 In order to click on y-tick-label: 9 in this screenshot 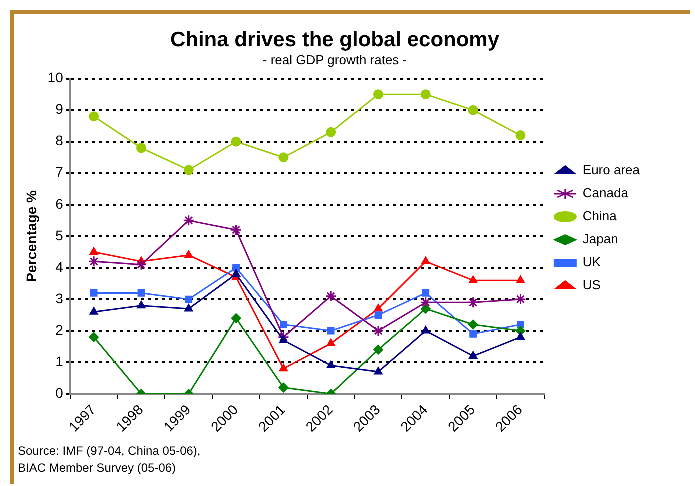, I will do `click(60, 109)`.